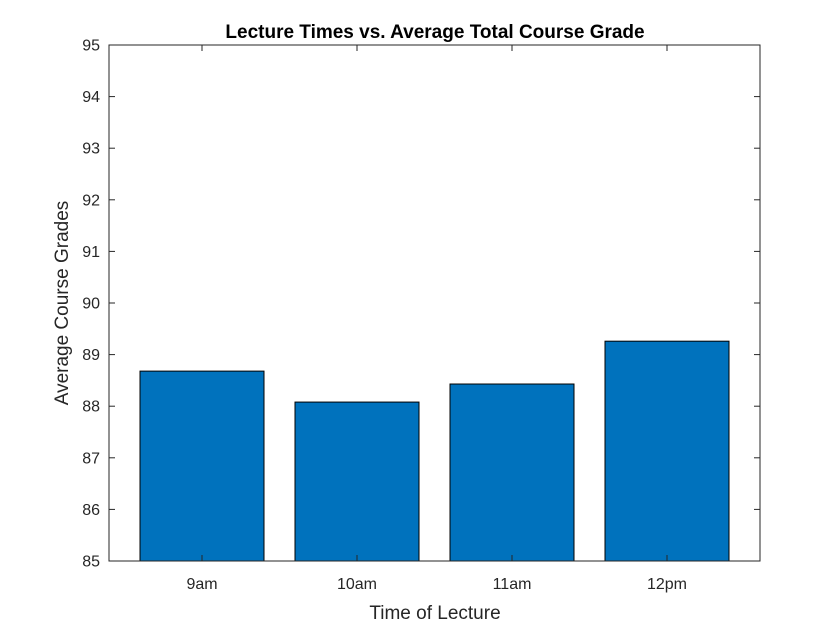 Image resolution: width=840 pixels, height=630 pixels. I want to click on bar-10am, so click(357, 481).